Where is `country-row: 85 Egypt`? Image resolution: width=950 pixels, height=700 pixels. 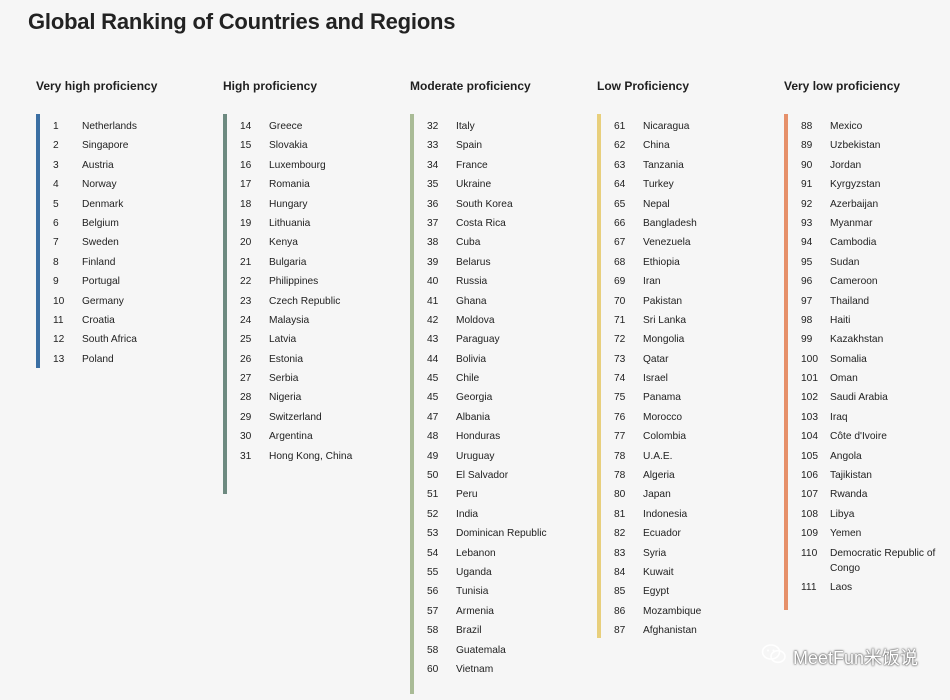 country-row: 85 Egypt is located at coordinates (687, 591).